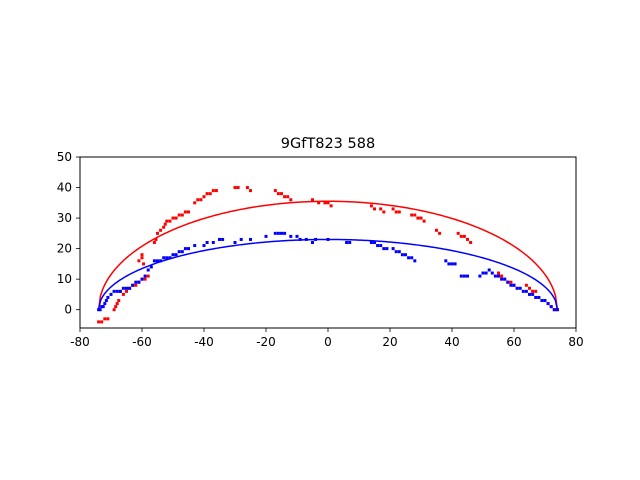 Image resolution: width=640 pixels, height=480 pixels. Describe the element at coordinates (328, 342) in the screenshot. I see `x-tick-label: 0` at that location.